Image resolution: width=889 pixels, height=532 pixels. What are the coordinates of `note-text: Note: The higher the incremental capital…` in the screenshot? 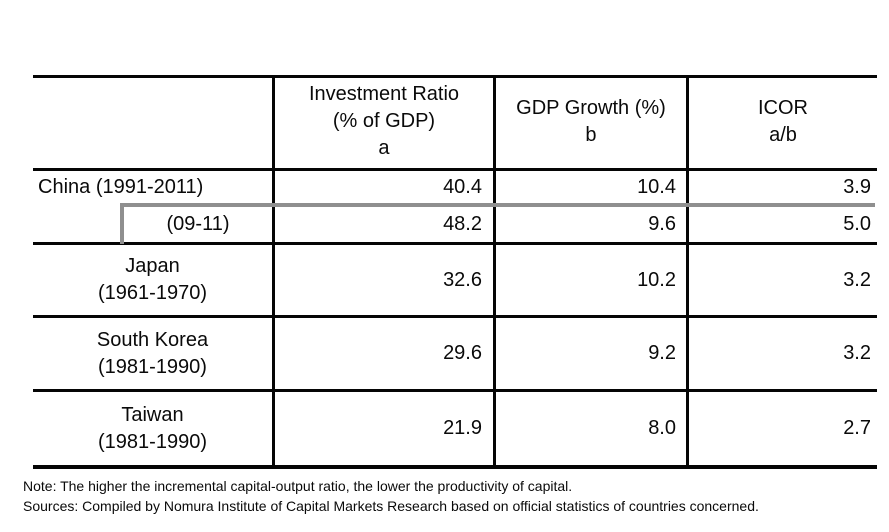 It's located at (298, 486).